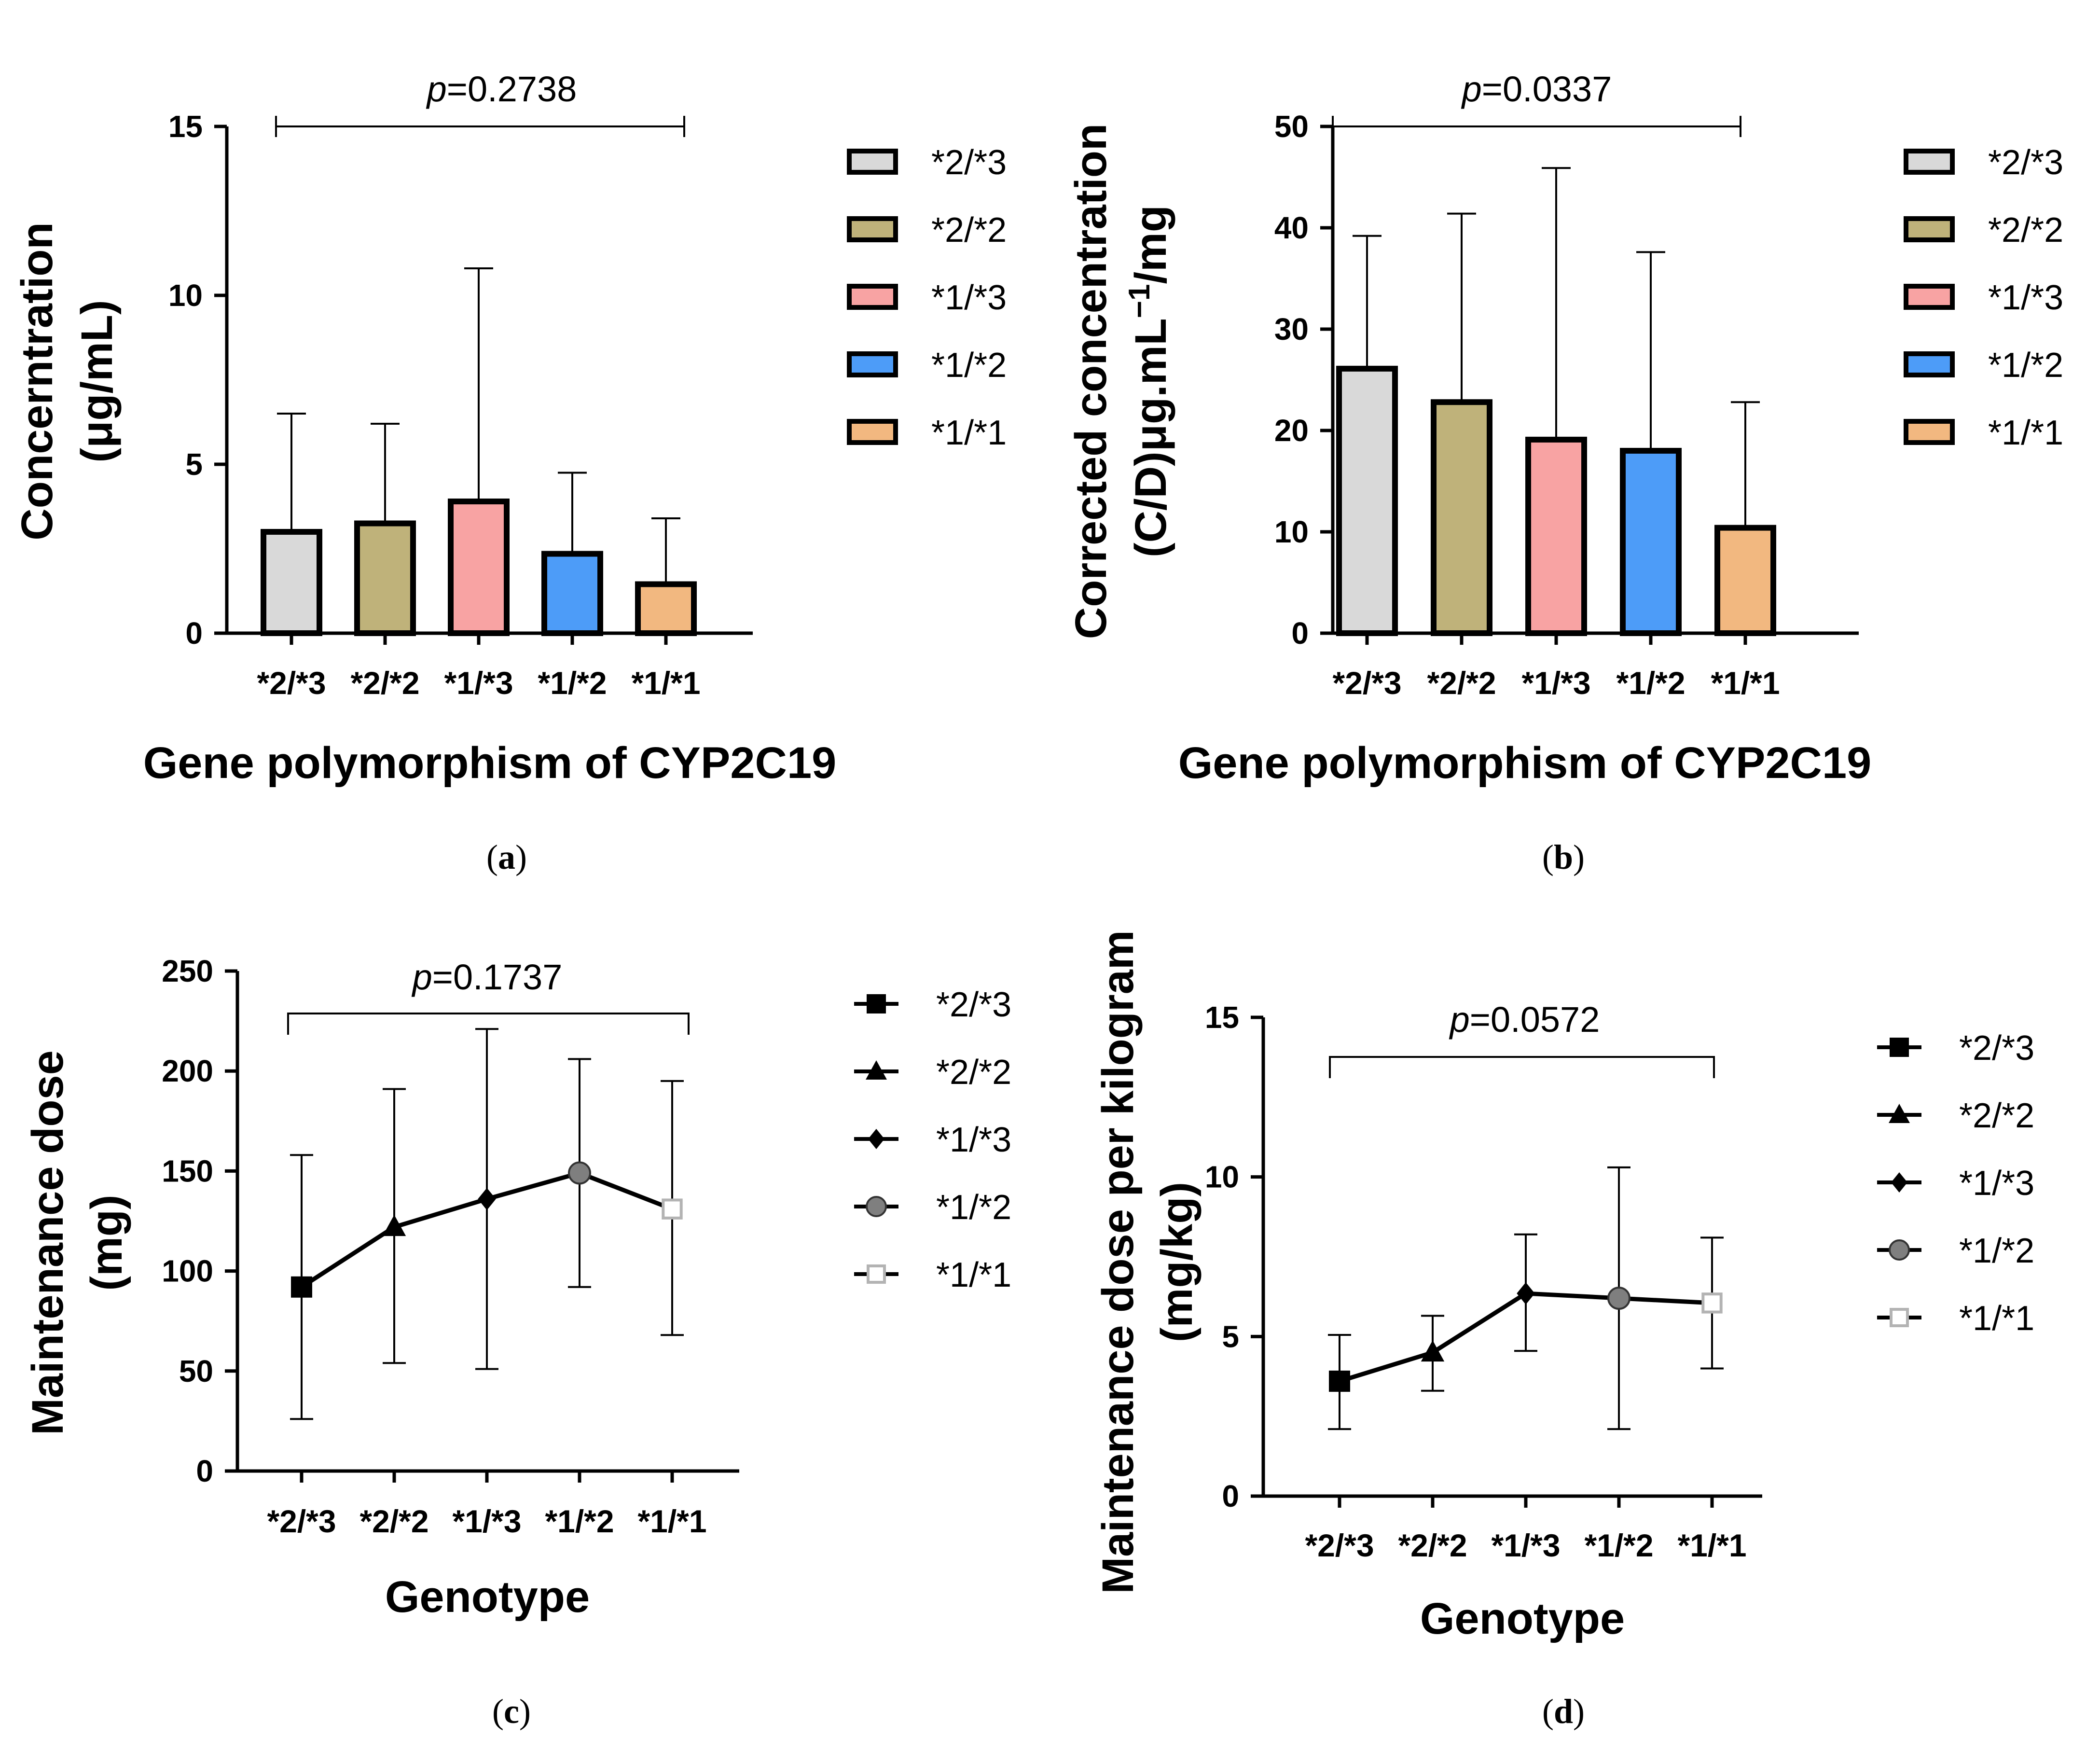 This screenshot has width=2100, height=1749. Describe the element at coordinates (1150, 437) in the screenshot. I see `unit-part: (C/D)μg.mL` at that location.